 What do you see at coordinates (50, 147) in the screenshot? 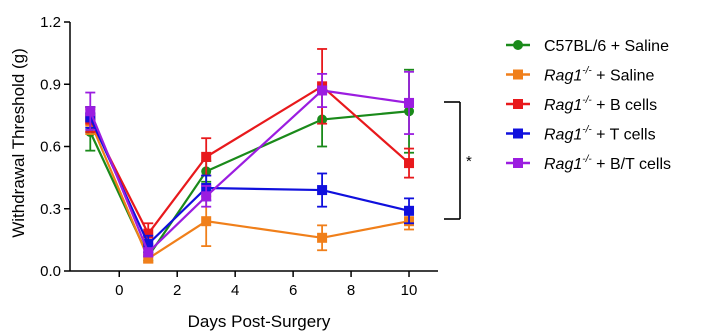
I see `y-tick-label: 0.6` at bounding box center [50, 147].